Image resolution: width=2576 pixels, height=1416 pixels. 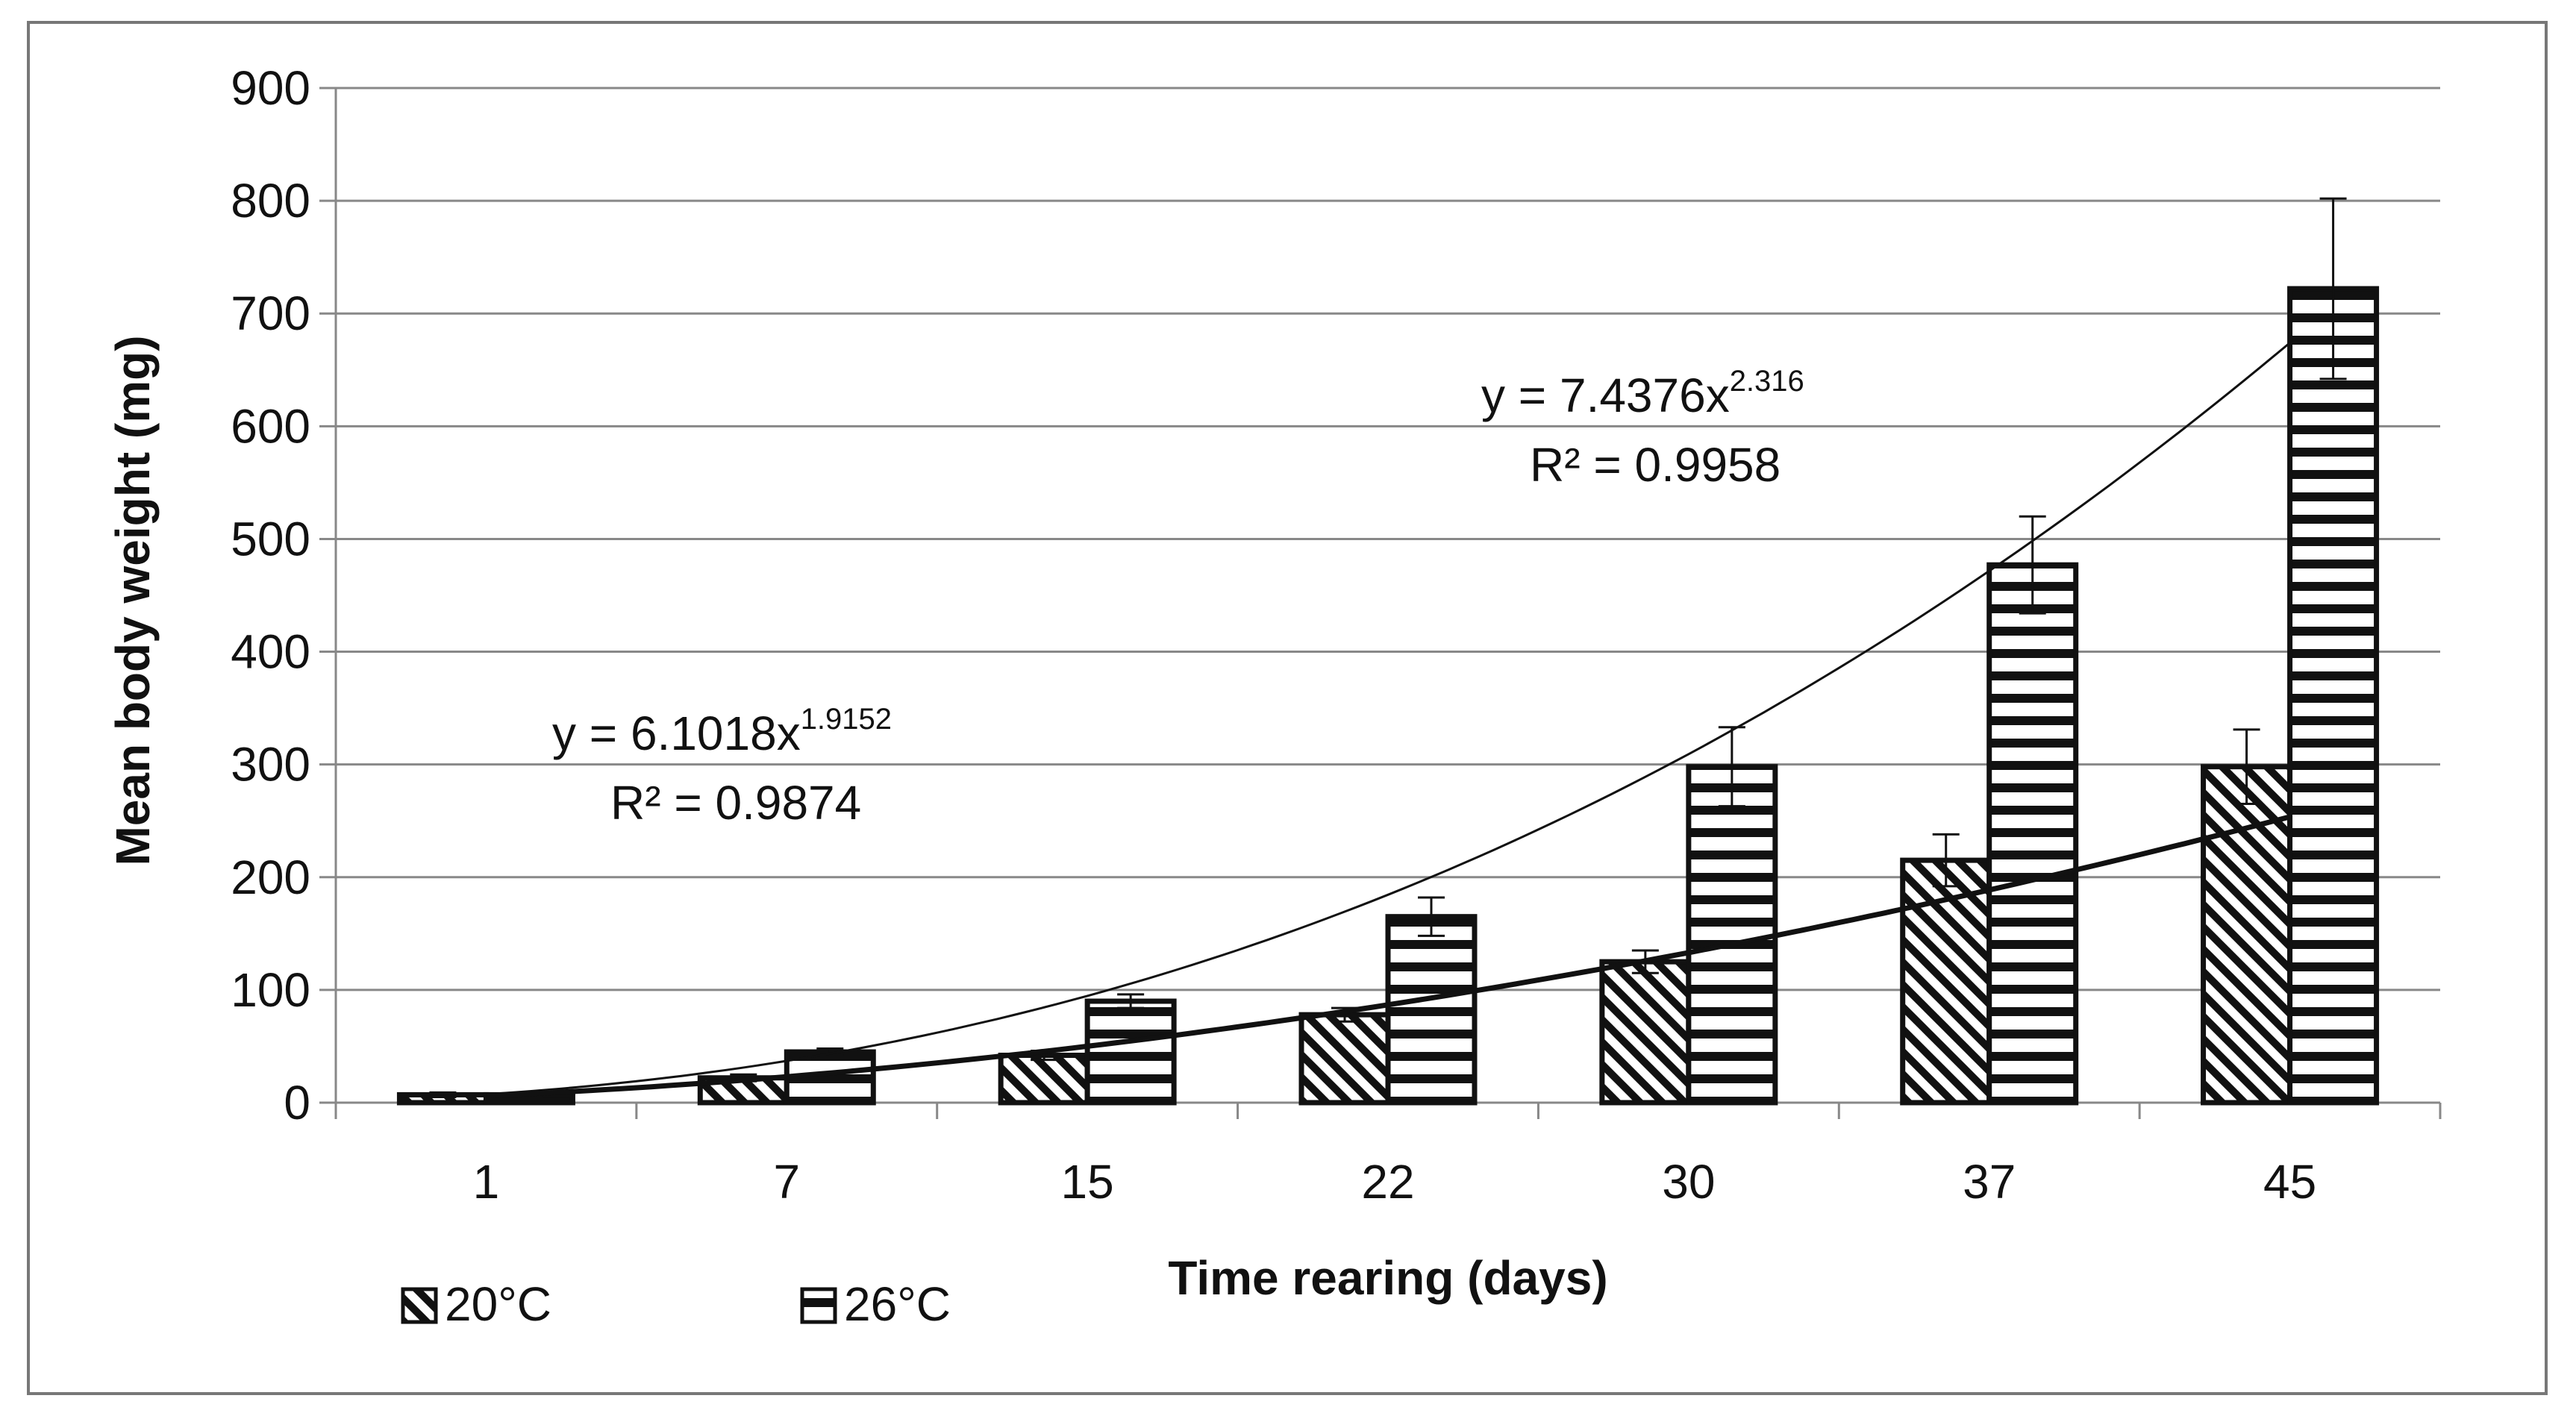 What do you see at coordinates (419, 1305) in the screenshot?
I see `legend-swatch-20c` at bounding box center [419, 1305].